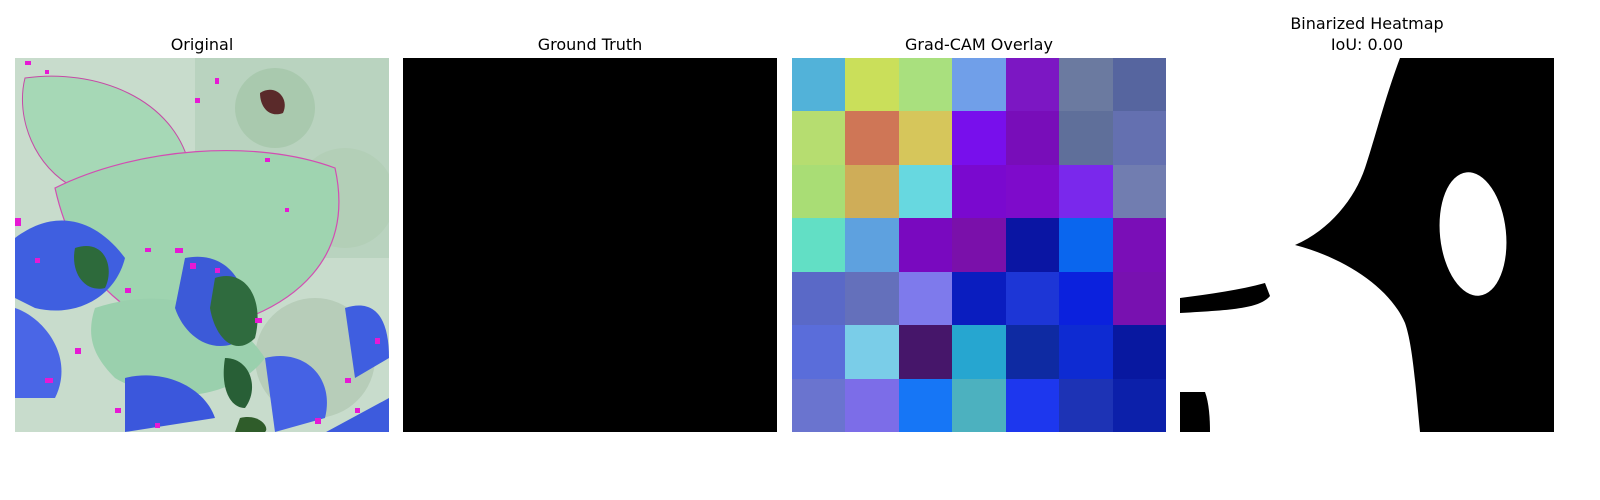 This screenshot has width=1600, height=500. Describe the element at coordinates (979, 44) in the screenshot. I see `gradcam-title: Grad-CAM Overlay` at that location.